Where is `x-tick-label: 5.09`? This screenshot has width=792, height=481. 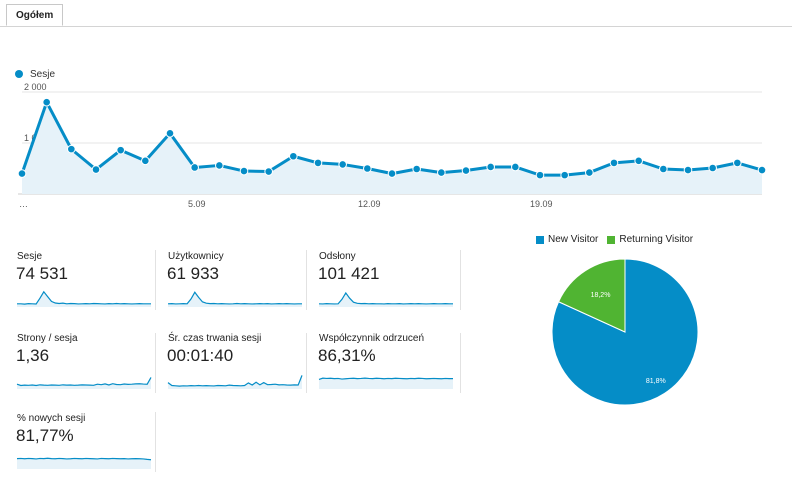 x-tick-label: 5.09 is located at coordinates (197, 204).